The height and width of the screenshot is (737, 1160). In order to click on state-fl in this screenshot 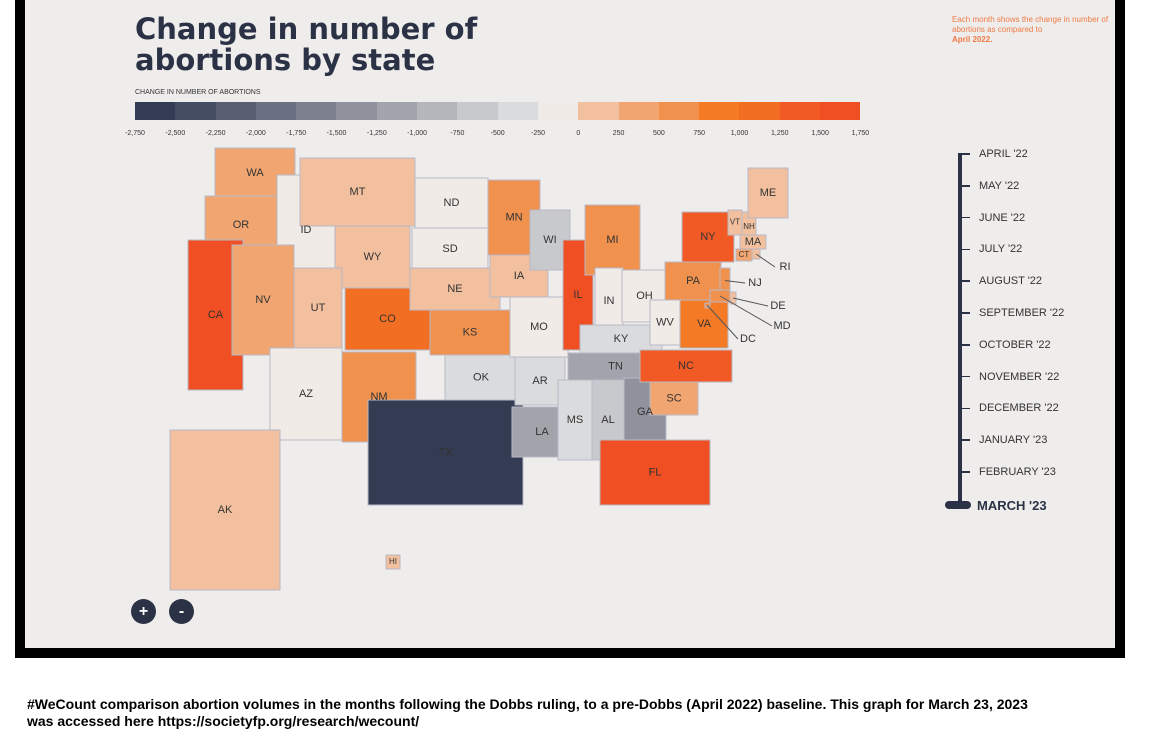, I will do `click(655, 472)`.